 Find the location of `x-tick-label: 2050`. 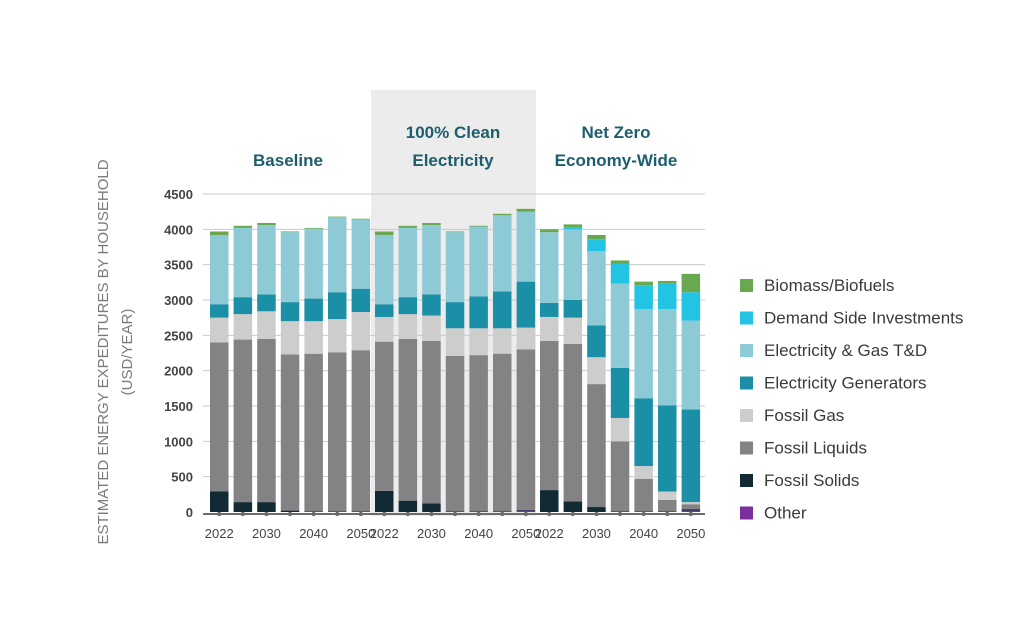

x-tick-label: 2050 is located at coordinates (360, 533).